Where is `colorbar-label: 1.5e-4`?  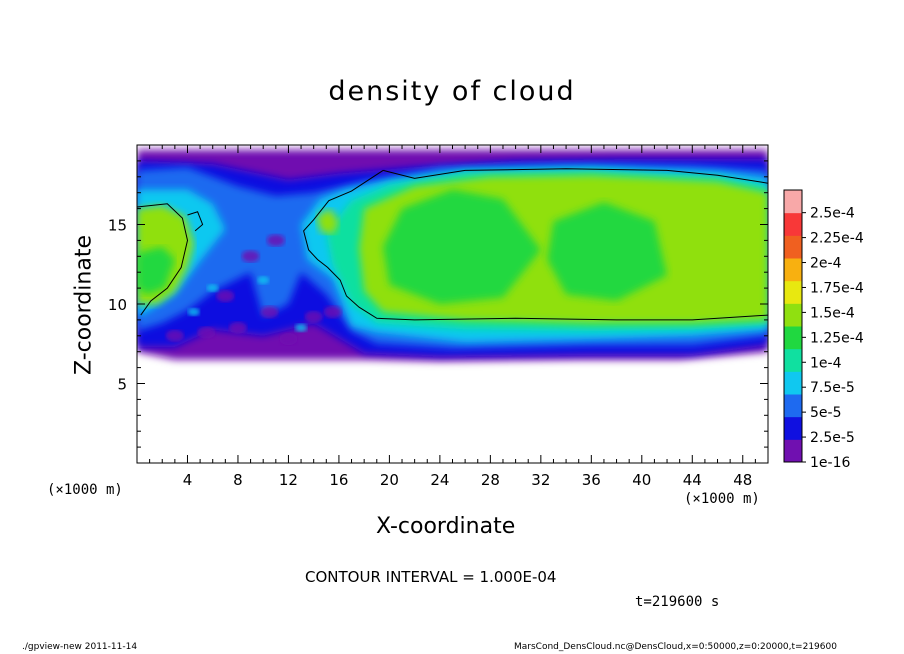 colorbar-label: 1.5e-4 is located at coordinates (832, 313).